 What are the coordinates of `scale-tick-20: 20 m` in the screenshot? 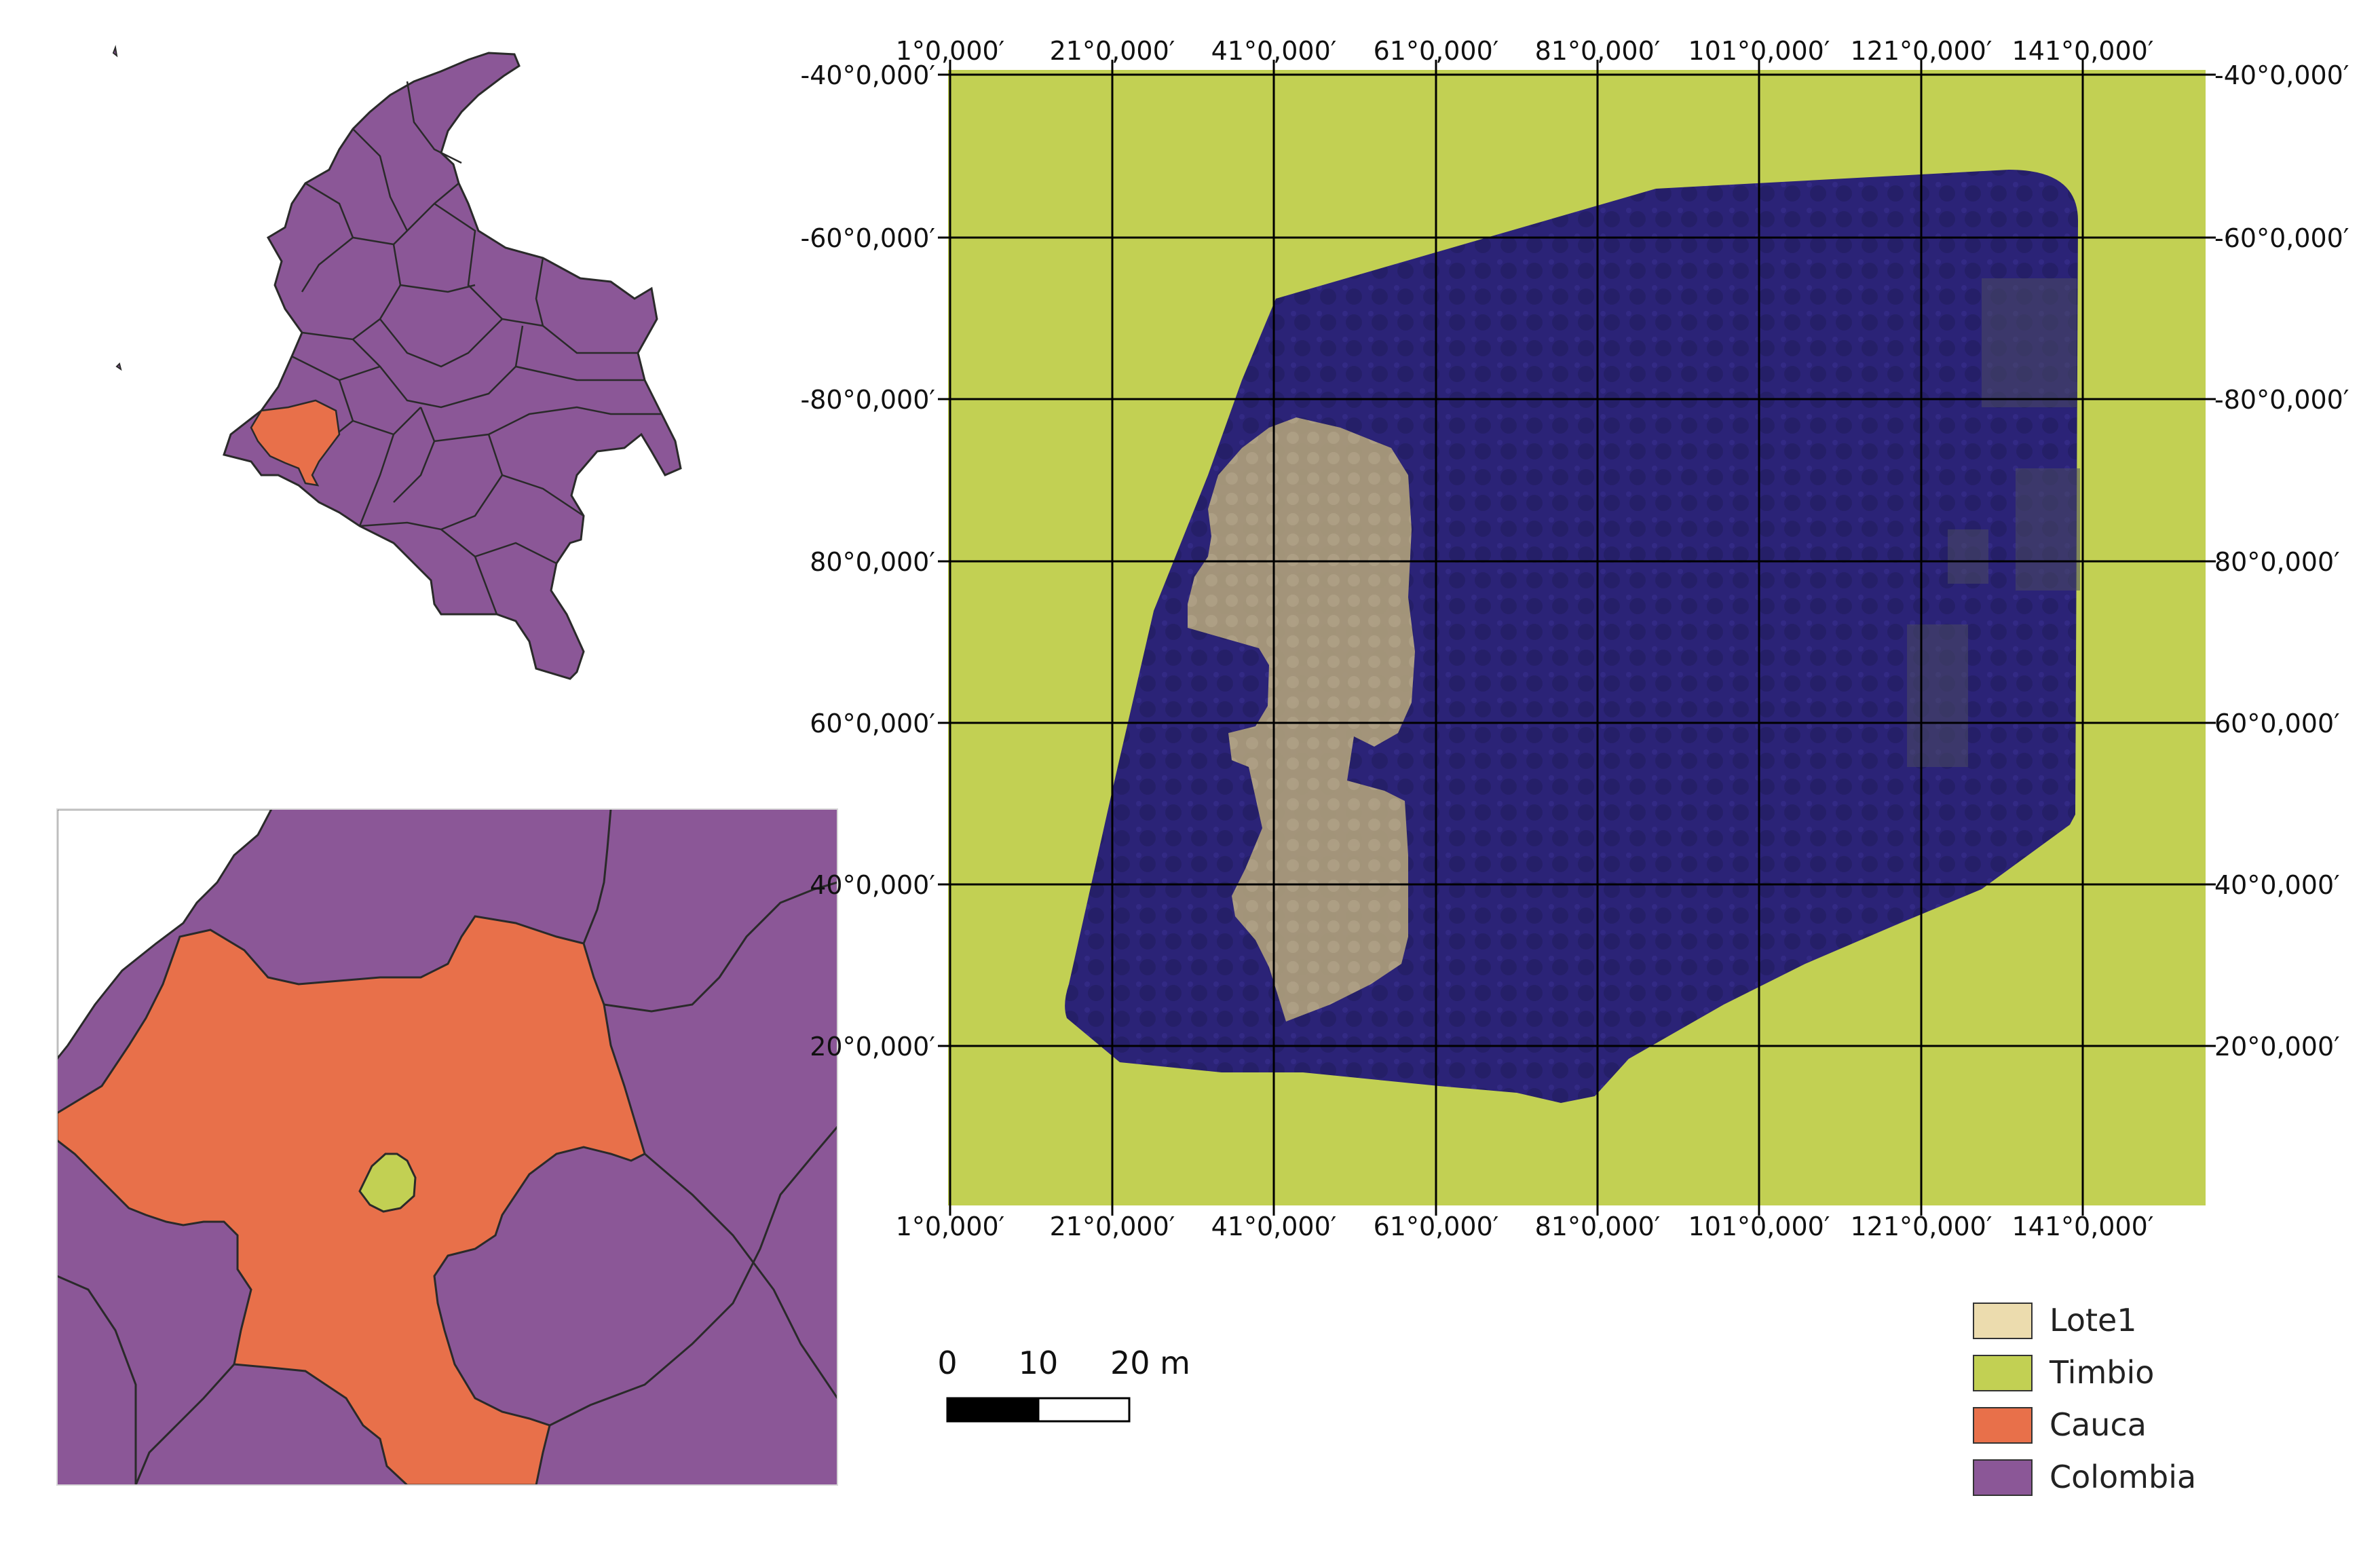 It's located at (1150, 1363).